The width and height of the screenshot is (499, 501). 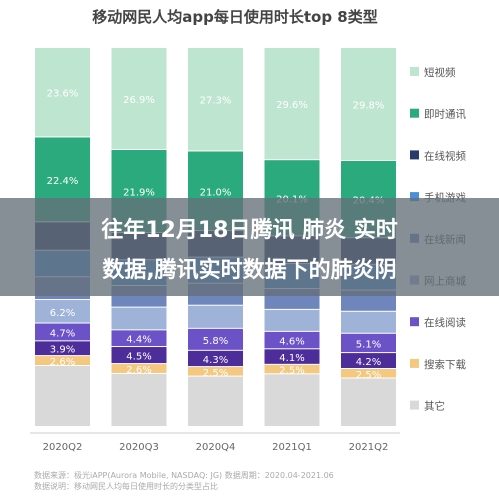 I want to click on data-label: 6.2%, so click(x=62, y=313).